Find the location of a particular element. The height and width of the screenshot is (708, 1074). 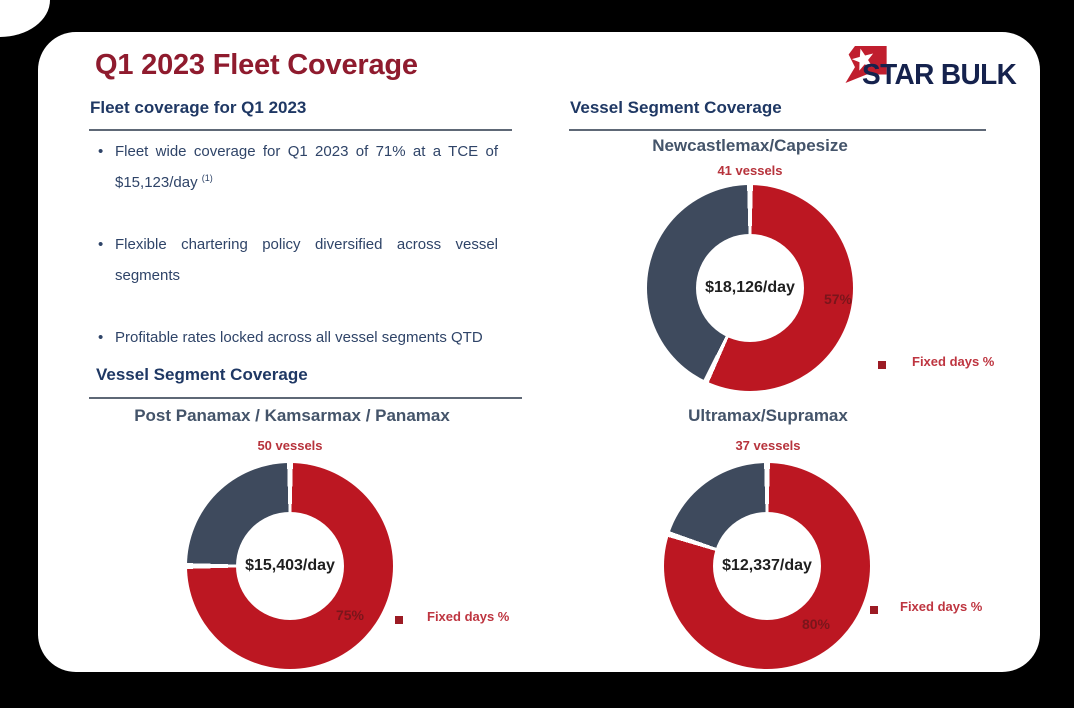

donut-chart-newcastlemax-capesize: $18,126/day is located at coordinates (750, 288).